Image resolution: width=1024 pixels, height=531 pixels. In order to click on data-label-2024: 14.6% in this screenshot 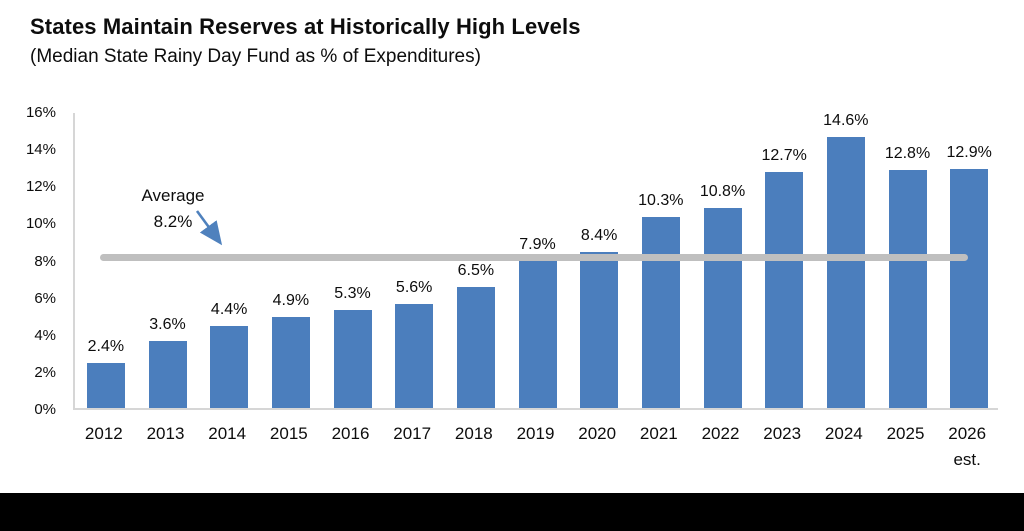, I will do `click(846, 120)`.